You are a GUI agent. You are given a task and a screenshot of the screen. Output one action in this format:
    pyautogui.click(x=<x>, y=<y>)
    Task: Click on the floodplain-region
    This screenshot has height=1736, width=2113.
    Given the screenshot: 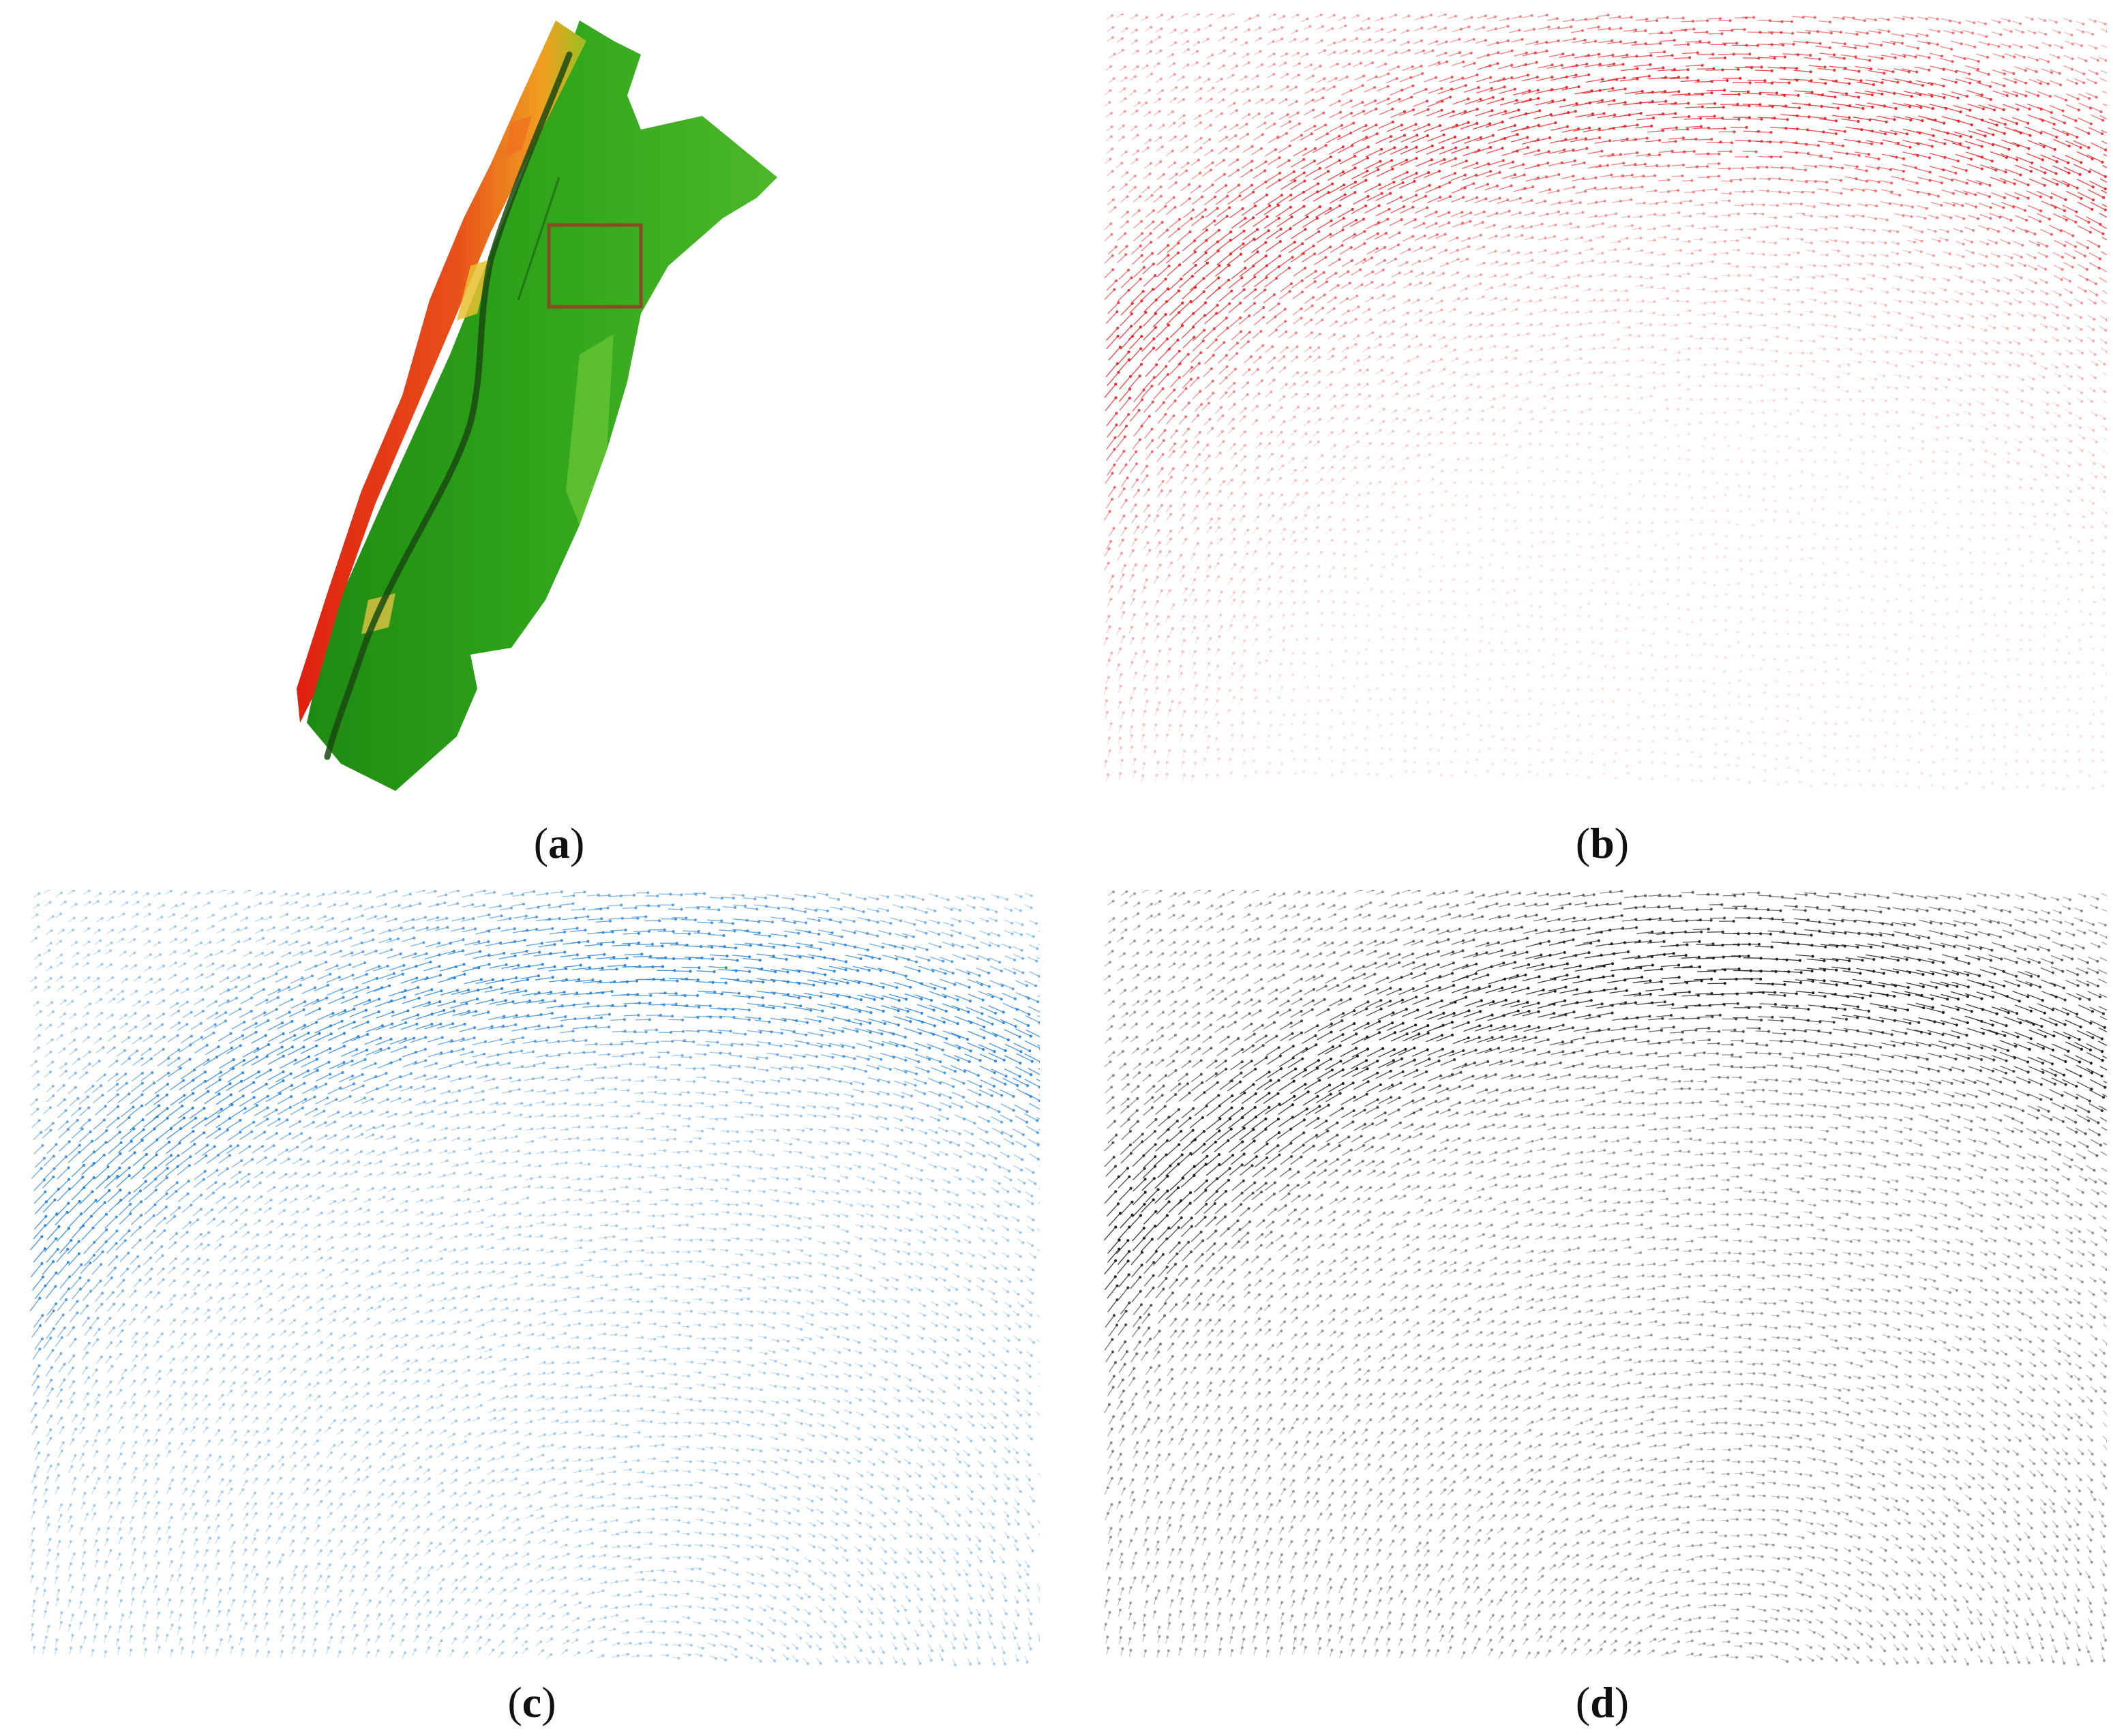 What is the action you would take?
    pyautogui.click(x=542, y=406)
    